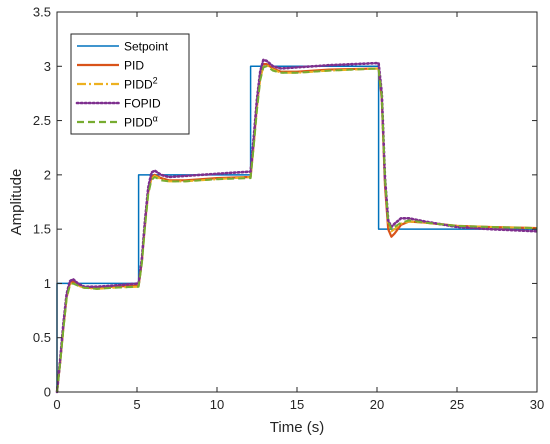 The height and width of the screenshot is (444, 550). What do you see at coordinates (47, 392) in the screenshot?
I see `y-tick-label: 0` at bounding box center [47, 392].